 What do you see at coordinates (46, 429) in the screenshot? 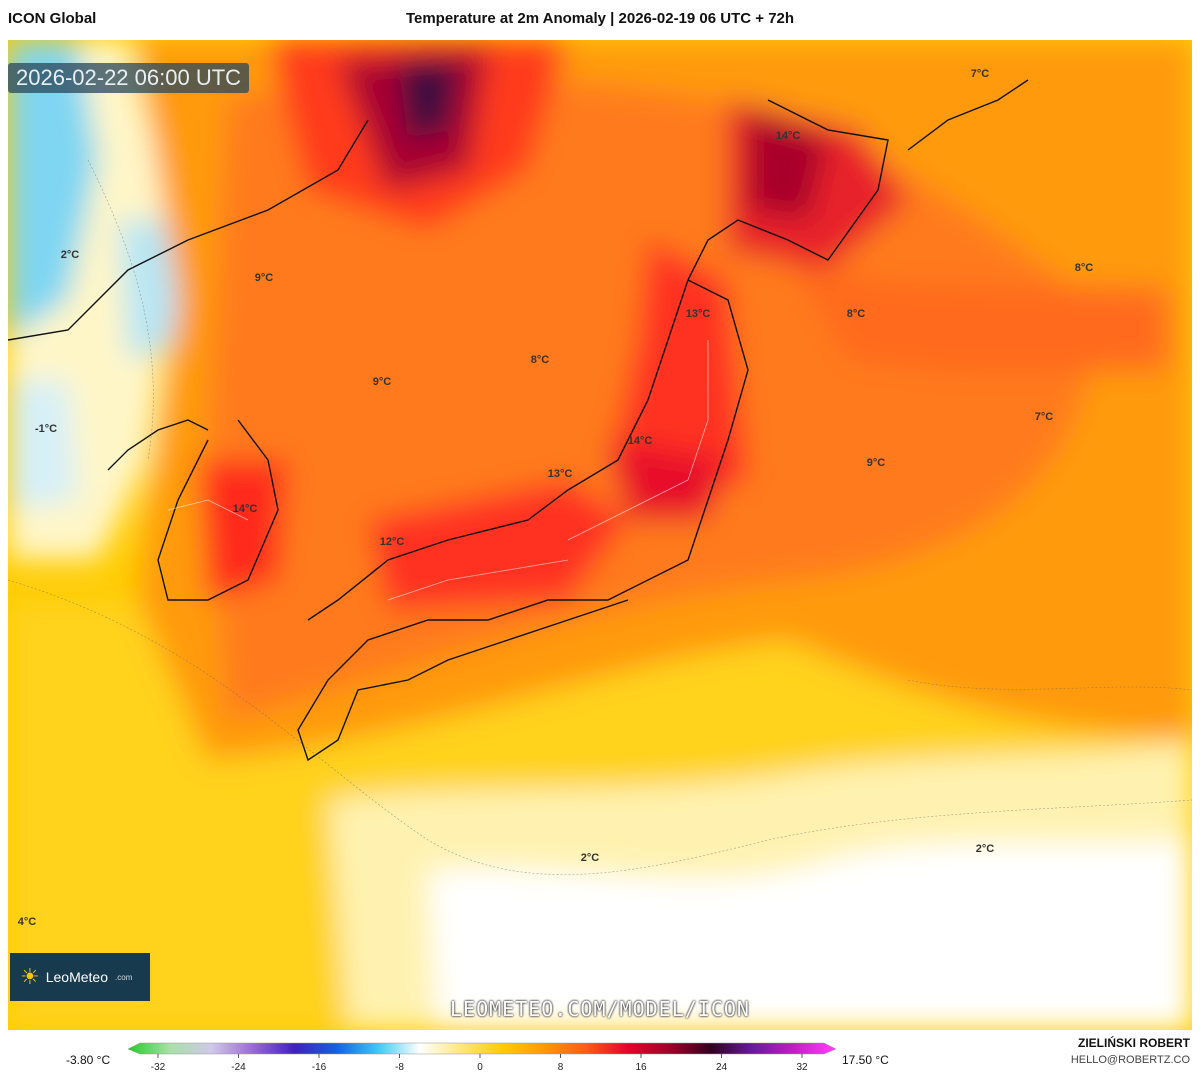
I see `value-label: -1°C` at bounding box center [46, 429].